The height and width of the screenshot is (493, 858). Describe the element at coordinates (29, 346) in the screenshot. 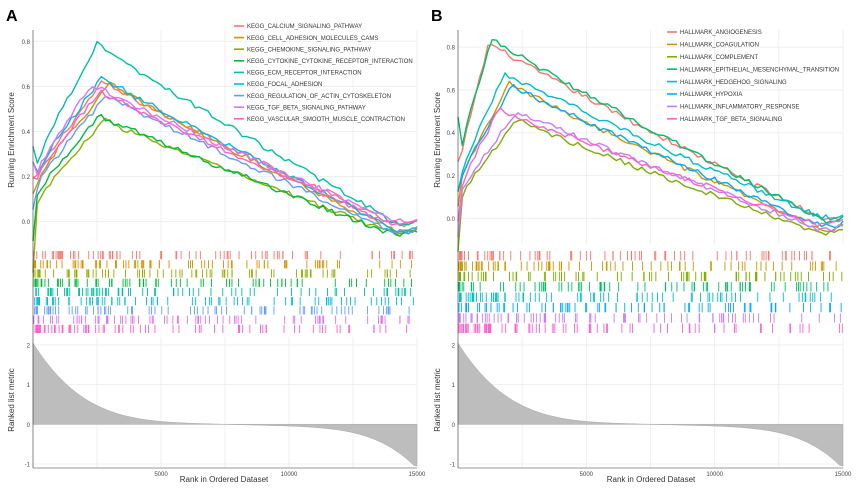

I see `metric-tick-label: 2` at that location.